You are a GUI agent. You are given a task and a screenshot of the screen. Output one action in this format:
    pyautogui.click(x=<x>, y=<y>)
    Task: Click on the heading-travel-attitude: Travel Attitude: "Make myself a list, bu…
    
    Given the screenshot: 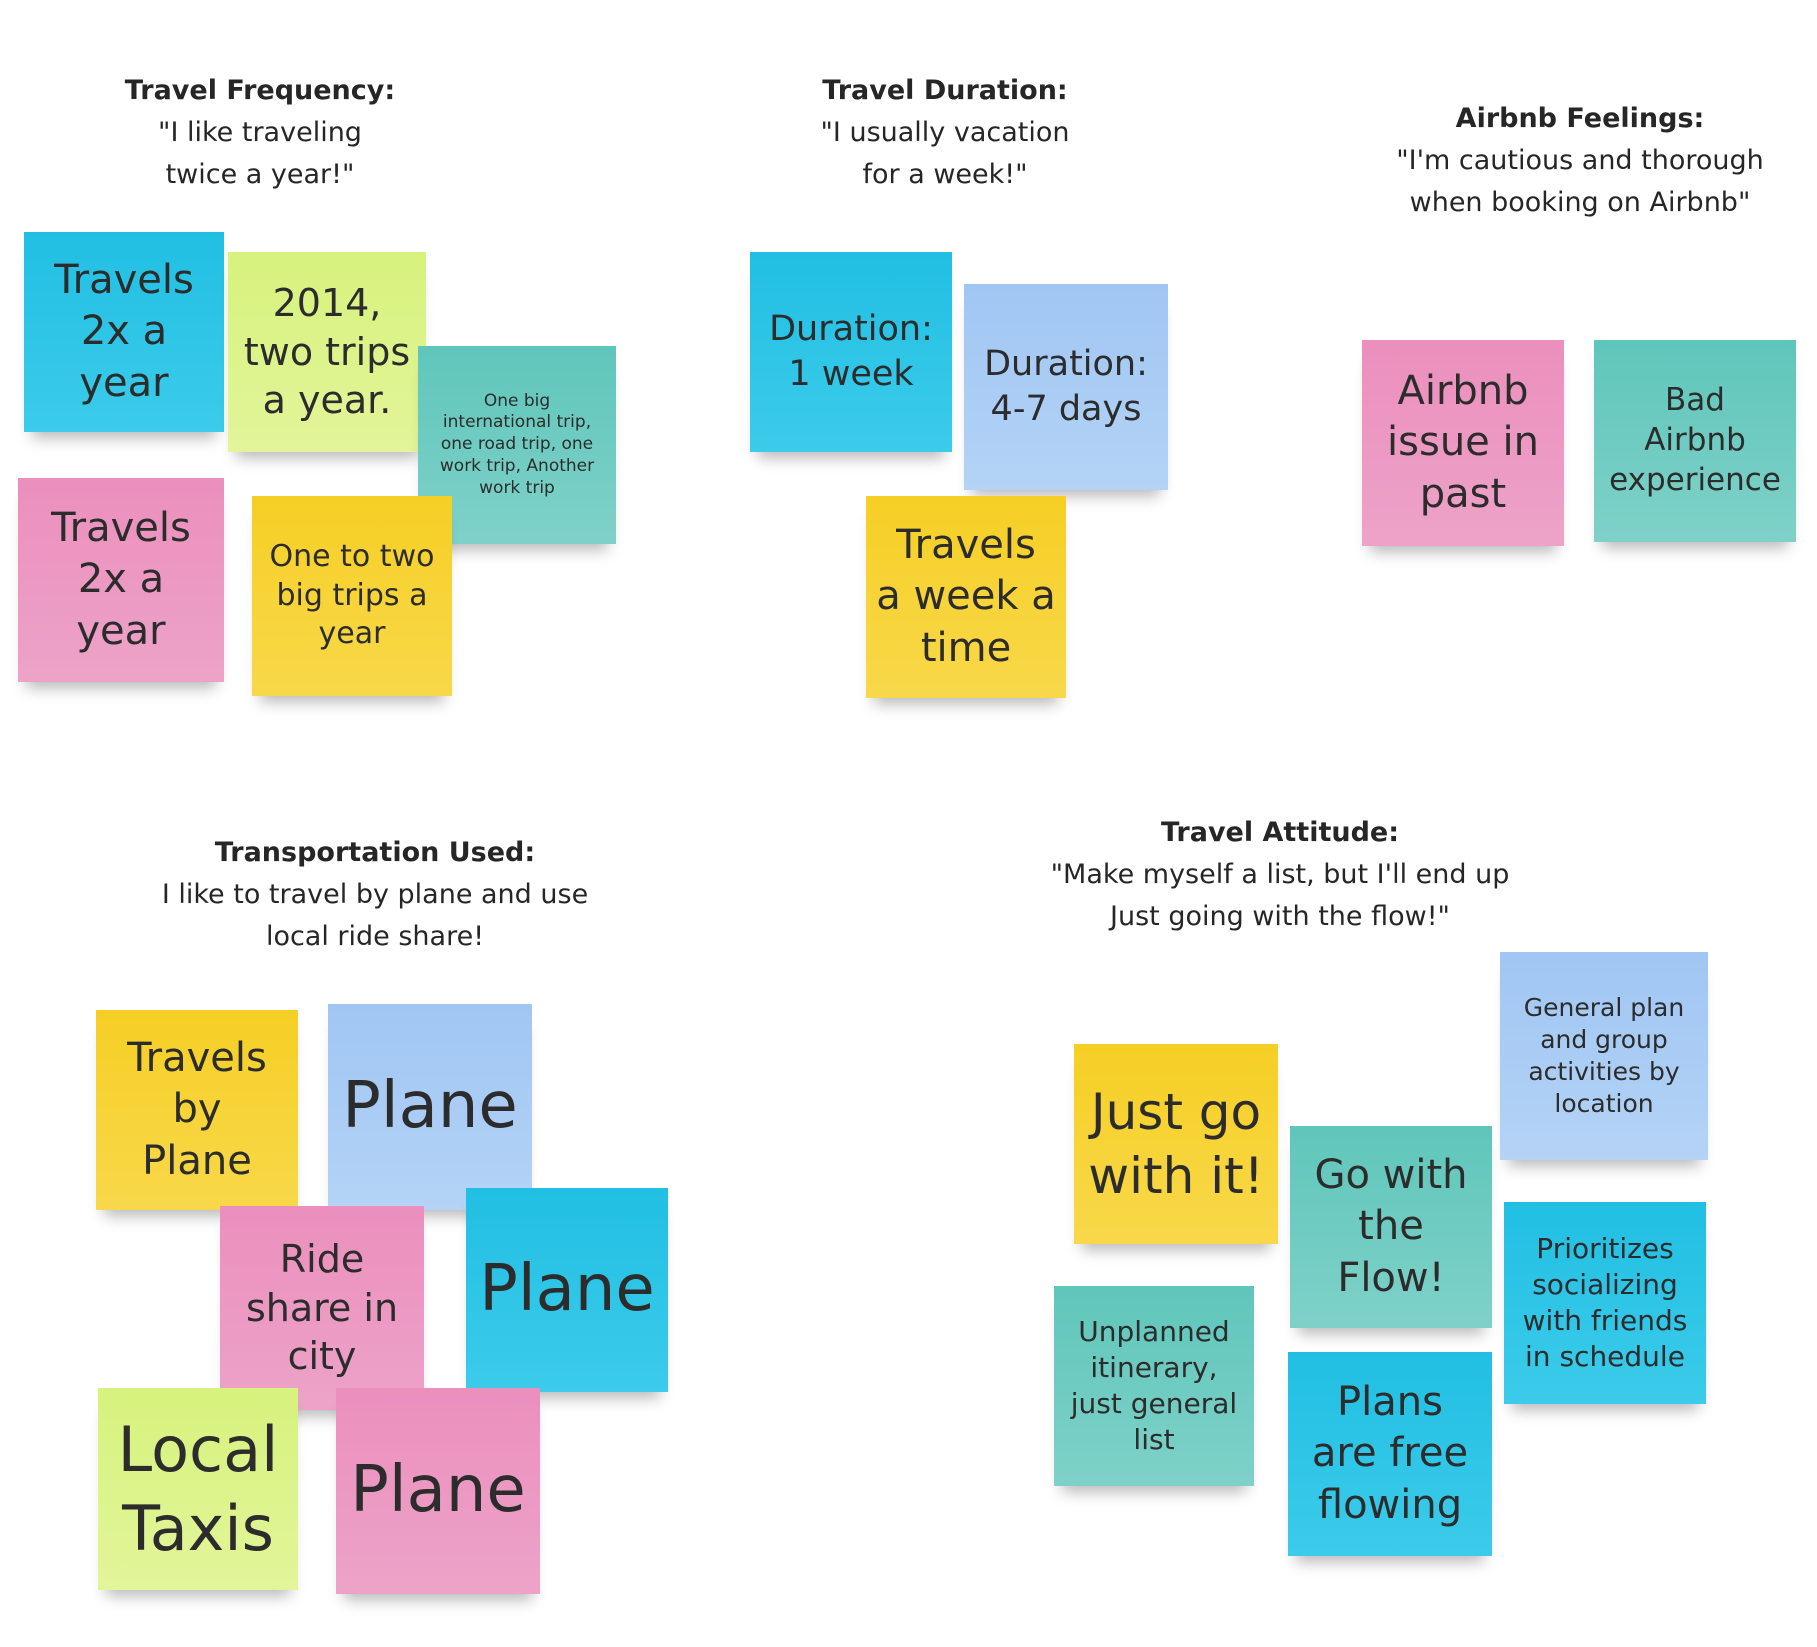 What is the action you would take?
    pyautogui.click(x=1280, y=875)
    